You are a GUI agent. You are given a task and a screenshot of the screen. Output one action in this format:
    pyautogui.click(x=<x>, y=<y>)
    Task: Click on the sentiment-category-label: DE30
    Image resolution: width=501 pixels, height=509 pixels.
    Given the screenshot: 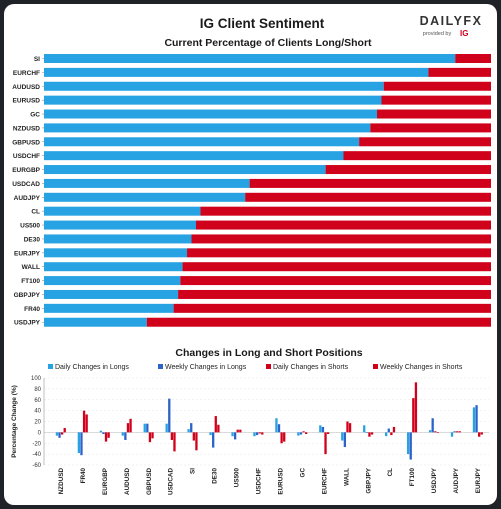 What is the action you would take?
    pyautogui.click(x=32, y=239)
    